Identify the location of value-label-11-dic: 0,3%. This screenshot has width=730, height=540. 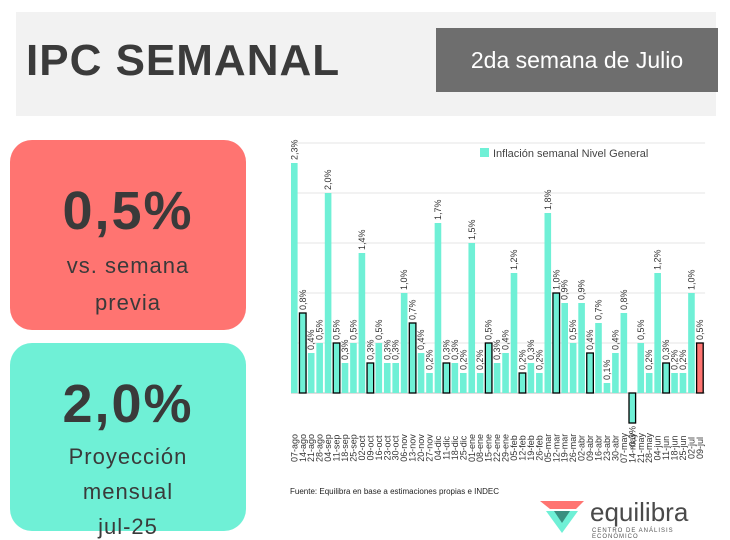
(446, 349).